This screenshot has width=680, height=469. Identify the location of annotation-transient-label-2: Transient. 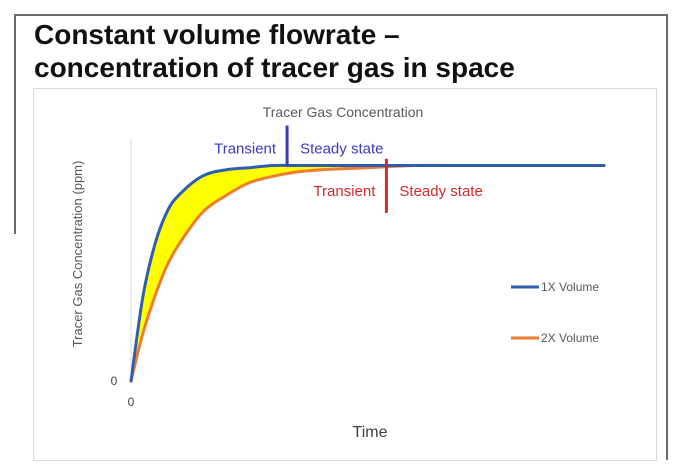
(344, 191).